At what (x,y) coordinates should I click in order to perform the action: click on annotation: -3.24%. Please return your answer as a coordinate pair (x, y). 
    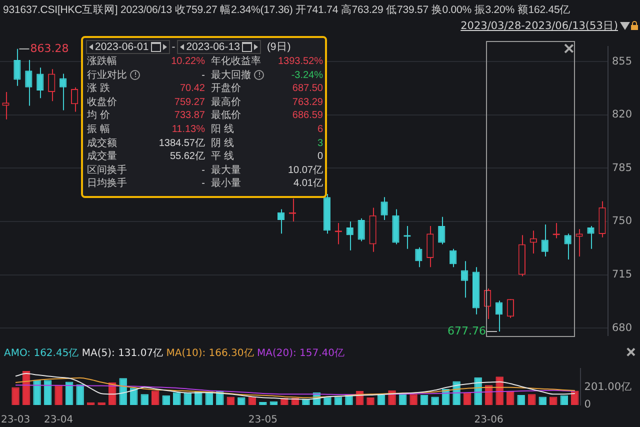
    Looking at the image, I should click on (307, 75).